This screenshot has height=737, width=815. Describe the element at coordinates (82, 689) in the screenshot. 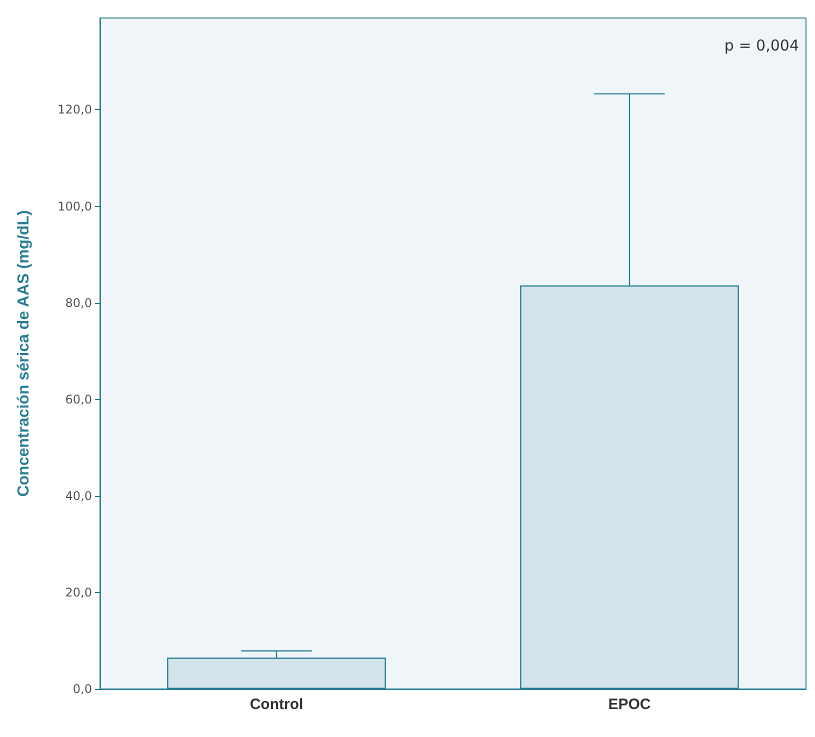

I see `y-tick-label: 0,0` at that location.